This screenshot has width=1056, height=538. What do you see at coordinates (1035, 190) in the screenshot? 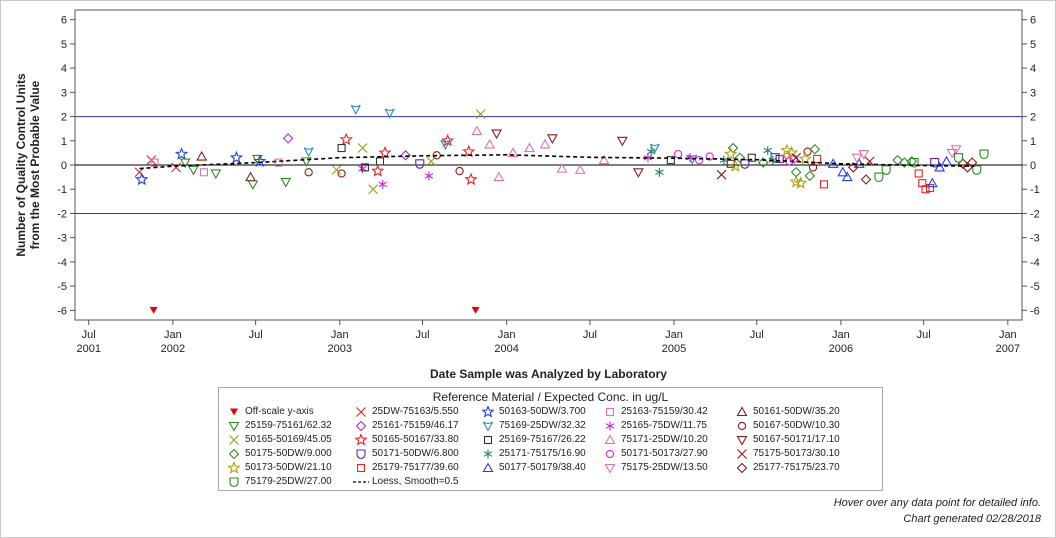
I see `y-tick-label-right: -1` at bounding box center [1035, 190].